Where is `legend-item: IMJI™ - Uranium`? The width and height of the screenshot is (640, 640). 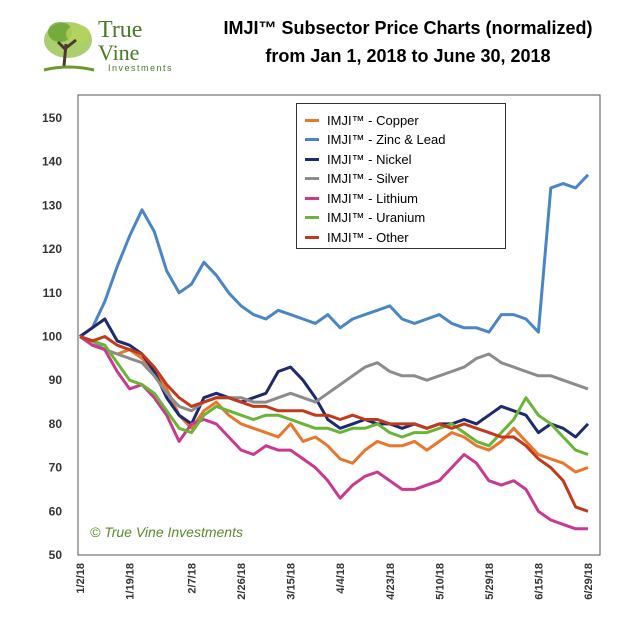 legend-item: IMJI™ - Uranium is located at coordinates (365, 218).